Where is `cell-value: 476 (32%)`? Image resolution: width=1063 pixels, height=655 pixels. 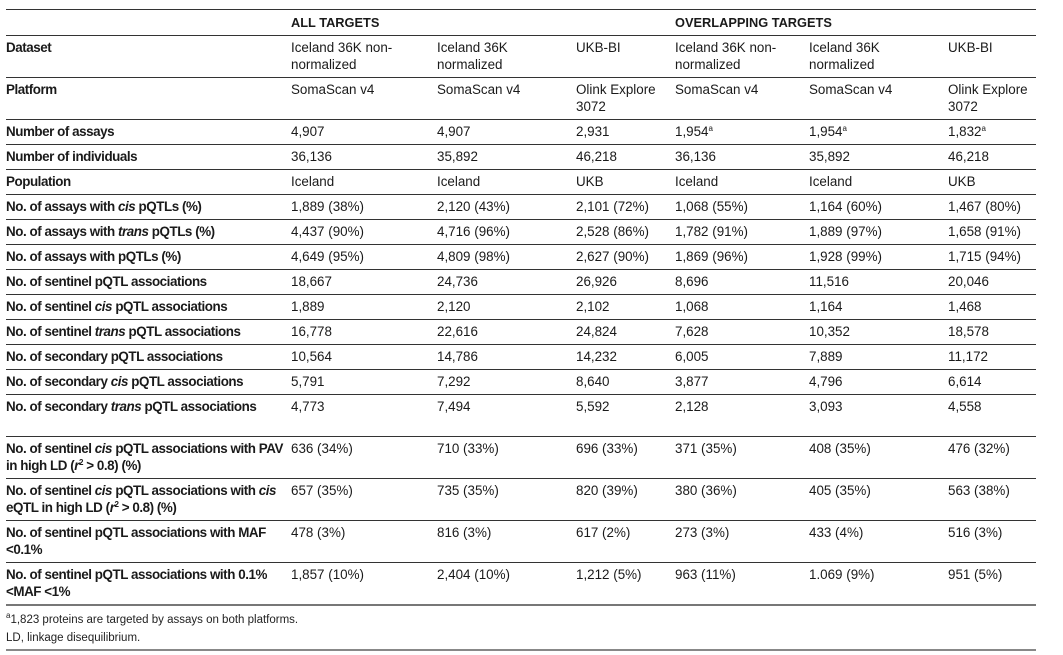
cell-value: 476 (32%) is located at coordinates (992, 457).